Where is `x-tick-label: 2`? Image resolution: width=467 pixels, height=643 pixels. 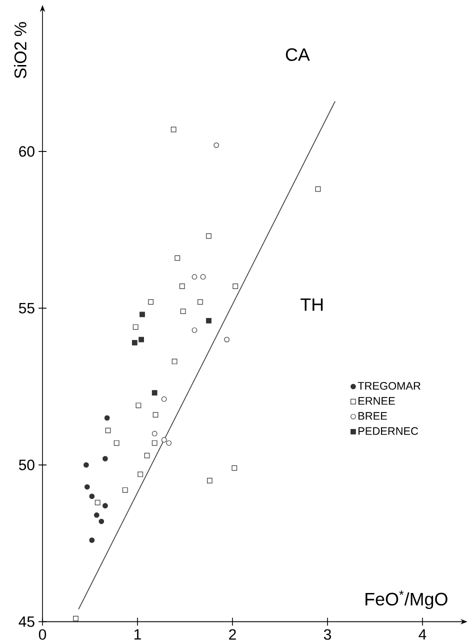 x-tick-label: 2 is located at coordinates (232, 634).